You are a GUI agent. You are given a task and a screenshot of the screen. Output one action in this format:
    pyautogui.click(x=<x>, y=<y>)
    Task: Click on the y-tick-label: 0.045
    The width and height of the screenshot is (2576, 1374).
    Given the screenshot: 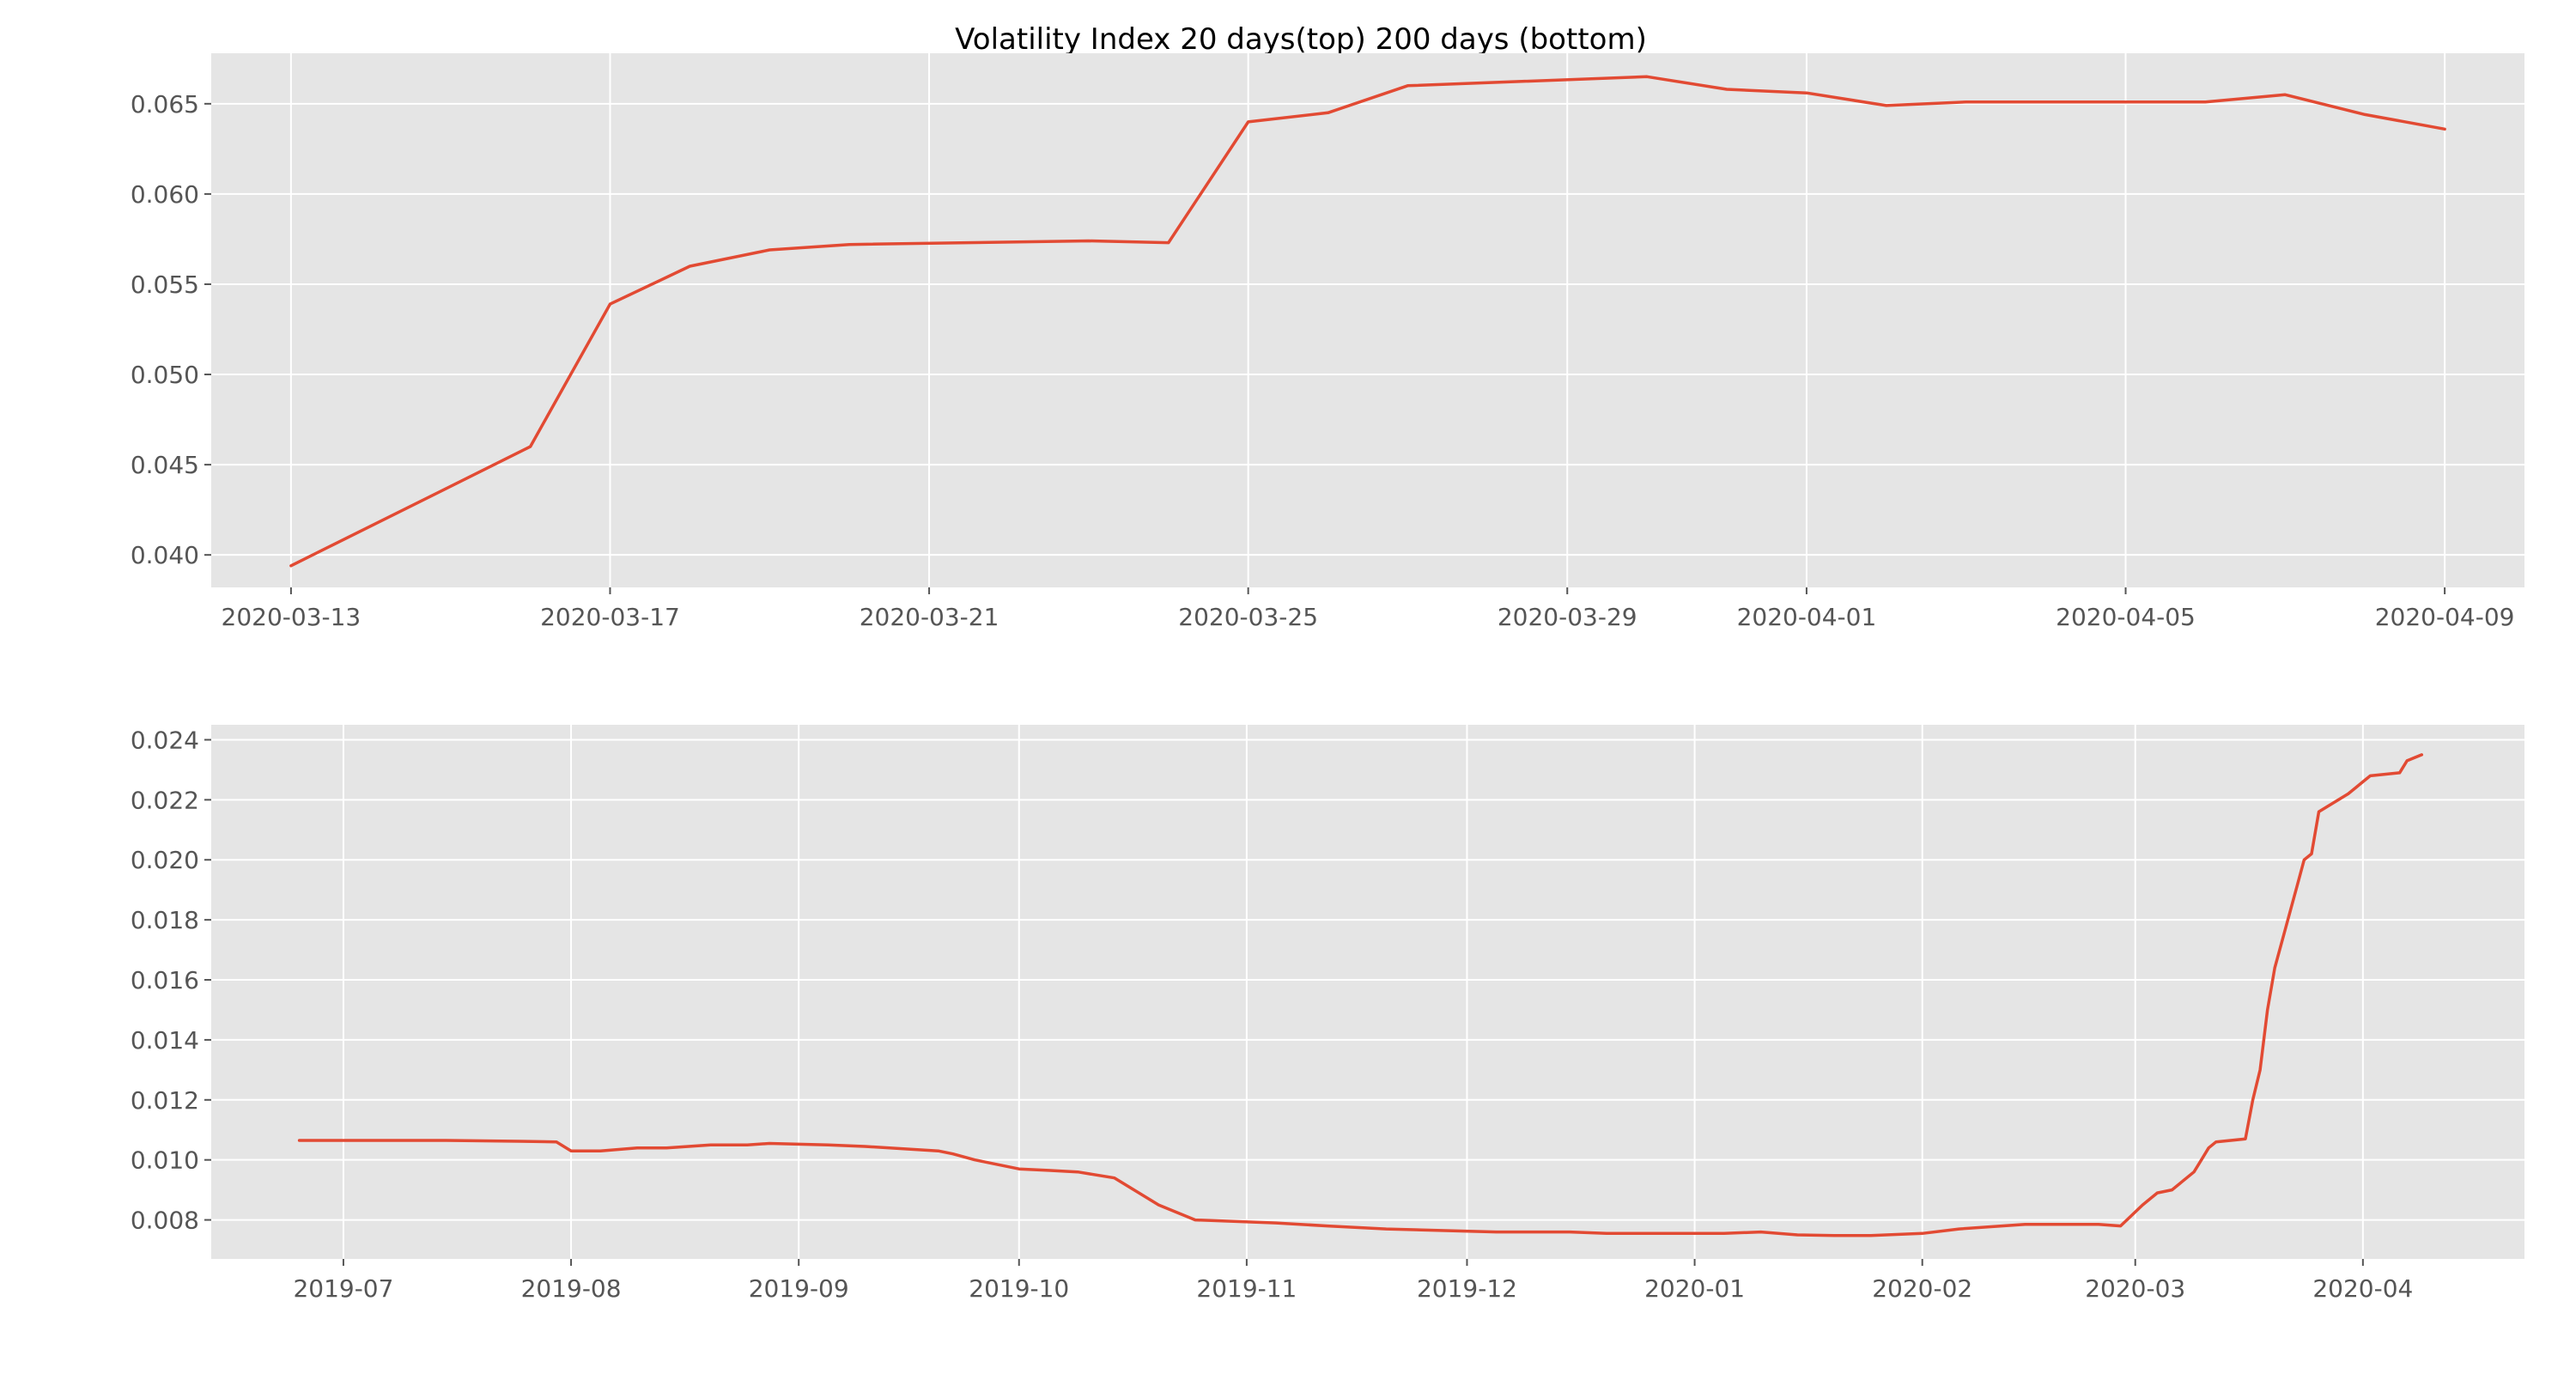 What is the action you would take?
    pyautogui.click(x=165, y=465)
    